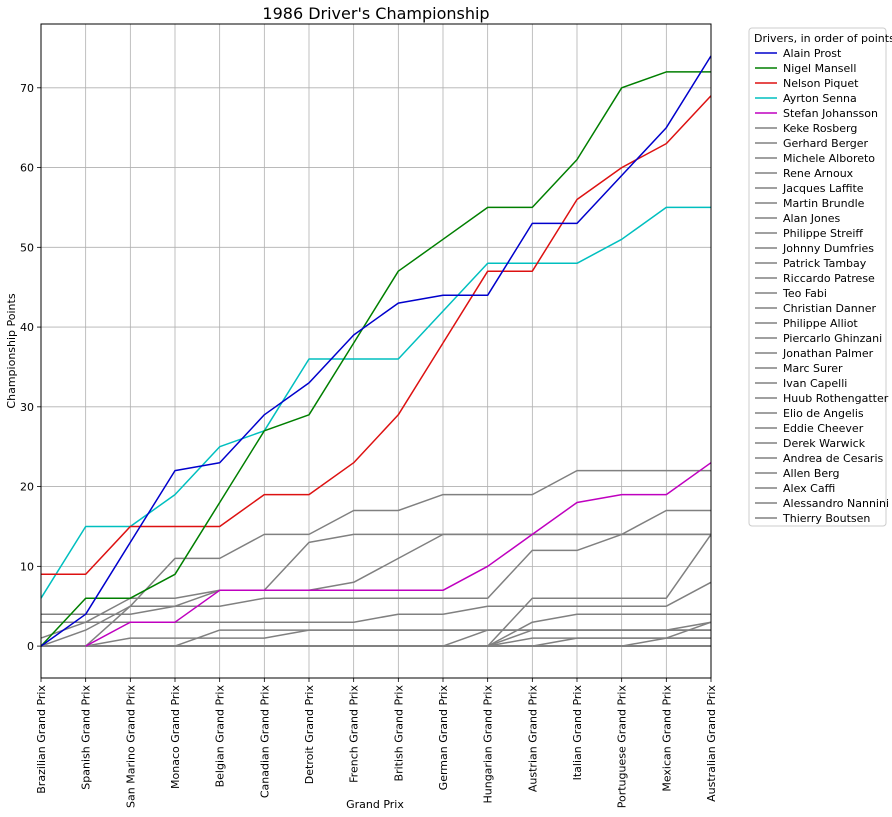  What do you see at coordinates (826, 518) in the screenshot?
I see `legend-entry: Thierry Boutsen` at bounding box center [826, 518].